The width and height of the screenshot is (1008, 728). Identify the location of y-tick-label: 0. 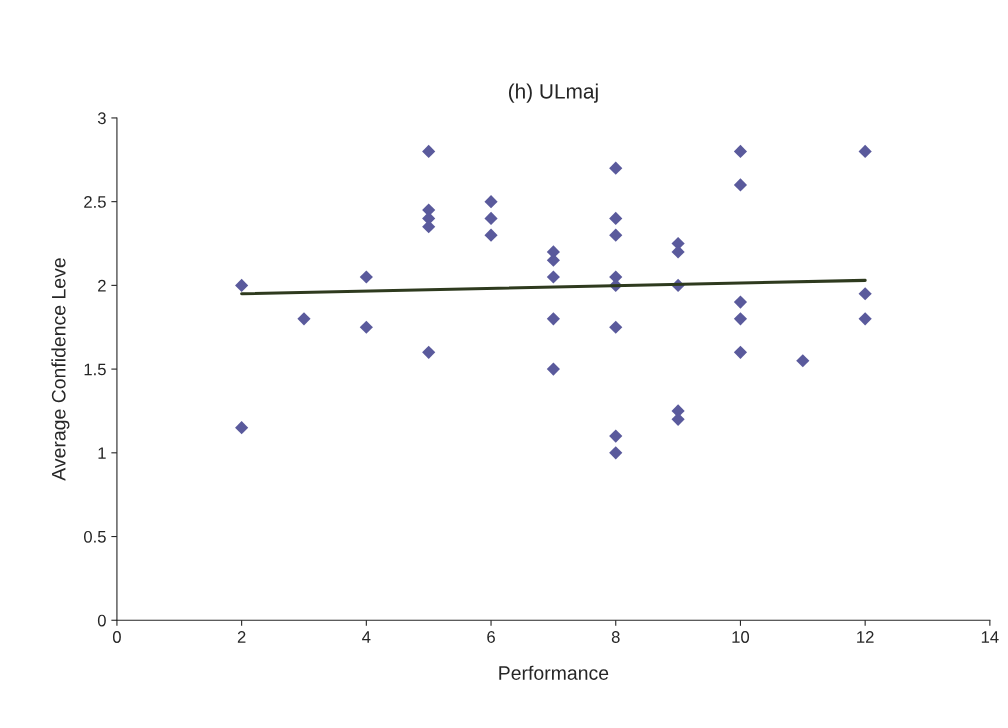
(101, 620).